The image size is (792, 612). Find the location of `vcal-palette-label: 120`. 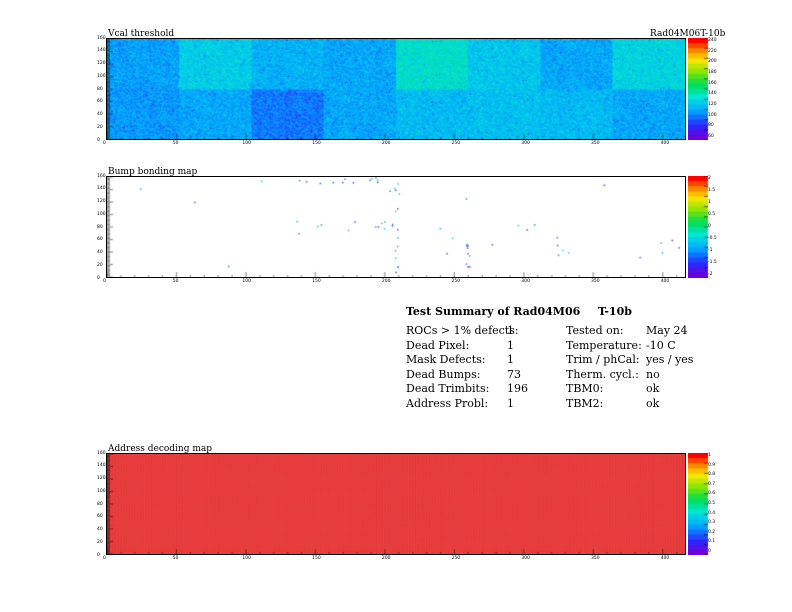

vcal-palette-label: 120 is located at coordinates (712, 104).